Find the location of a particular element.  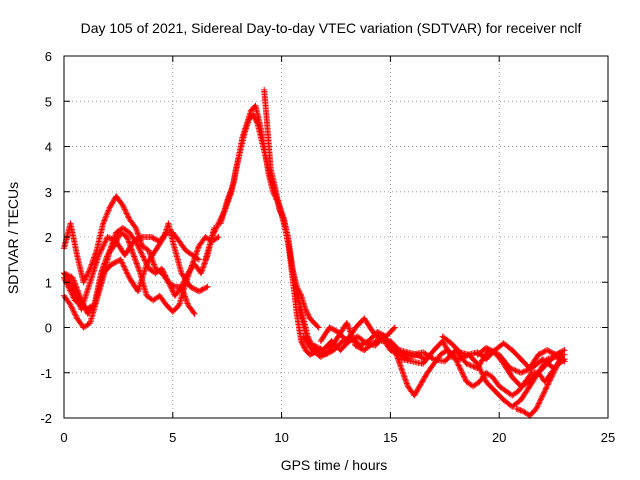

x-tick-label: 10 is located at coordinates (281, 437).